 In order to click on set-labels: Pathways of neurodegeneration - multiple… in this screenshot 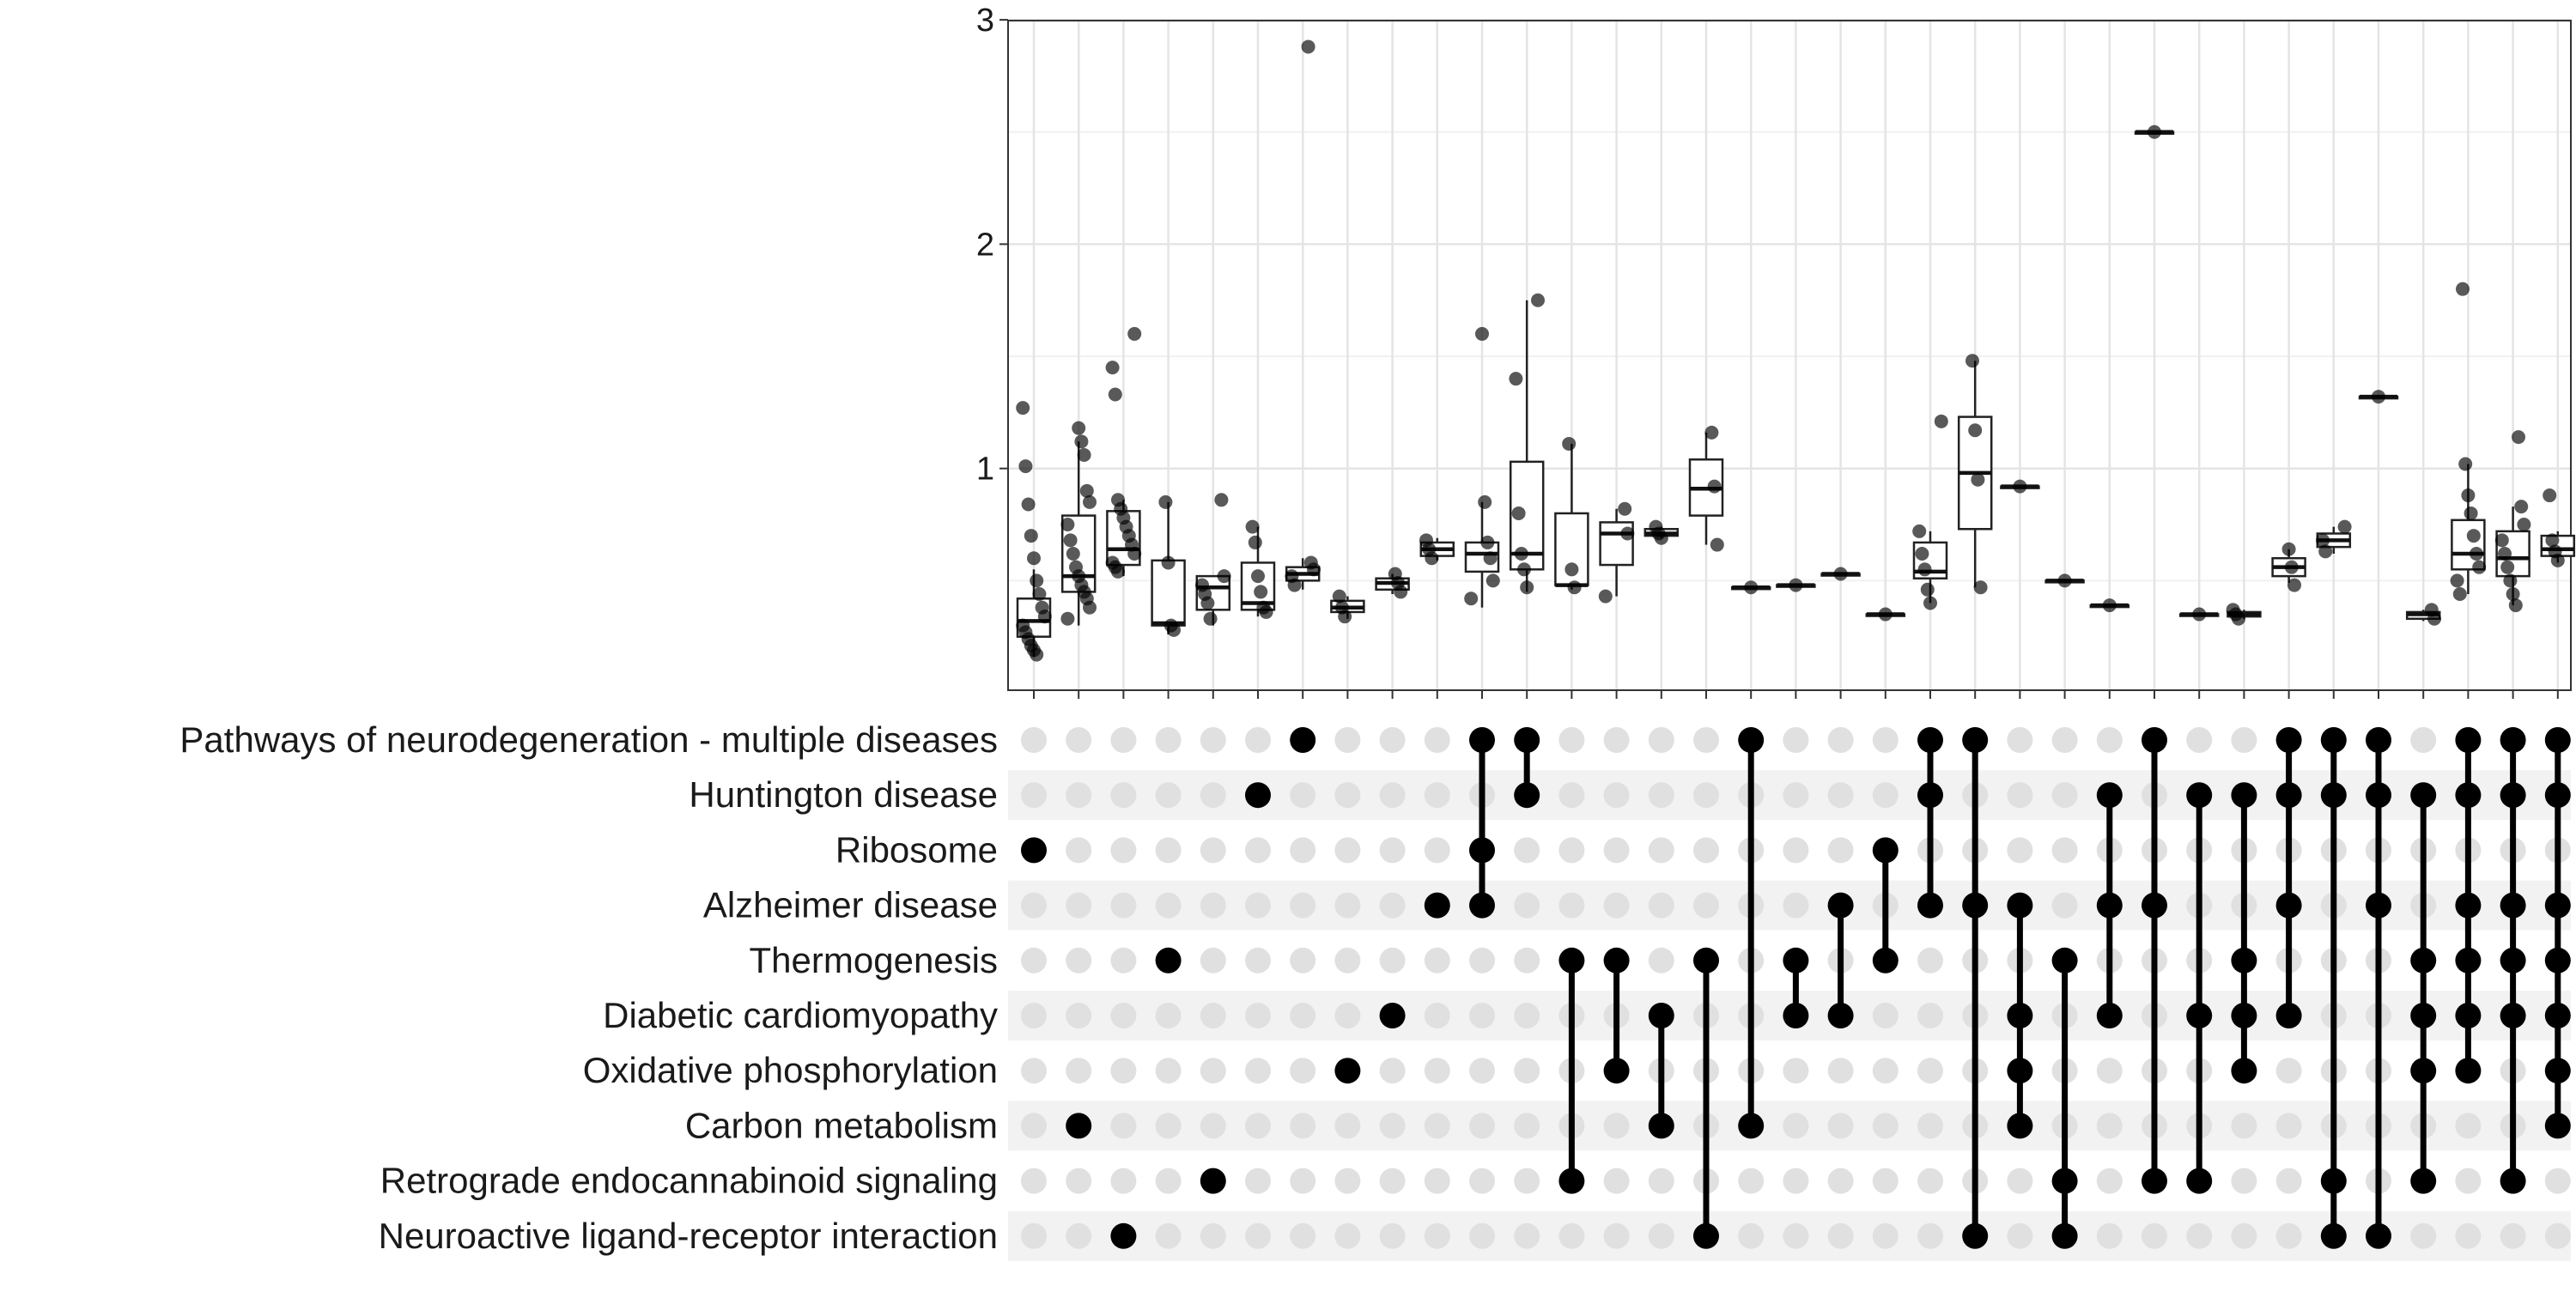, I will do `click(588, 987)`.